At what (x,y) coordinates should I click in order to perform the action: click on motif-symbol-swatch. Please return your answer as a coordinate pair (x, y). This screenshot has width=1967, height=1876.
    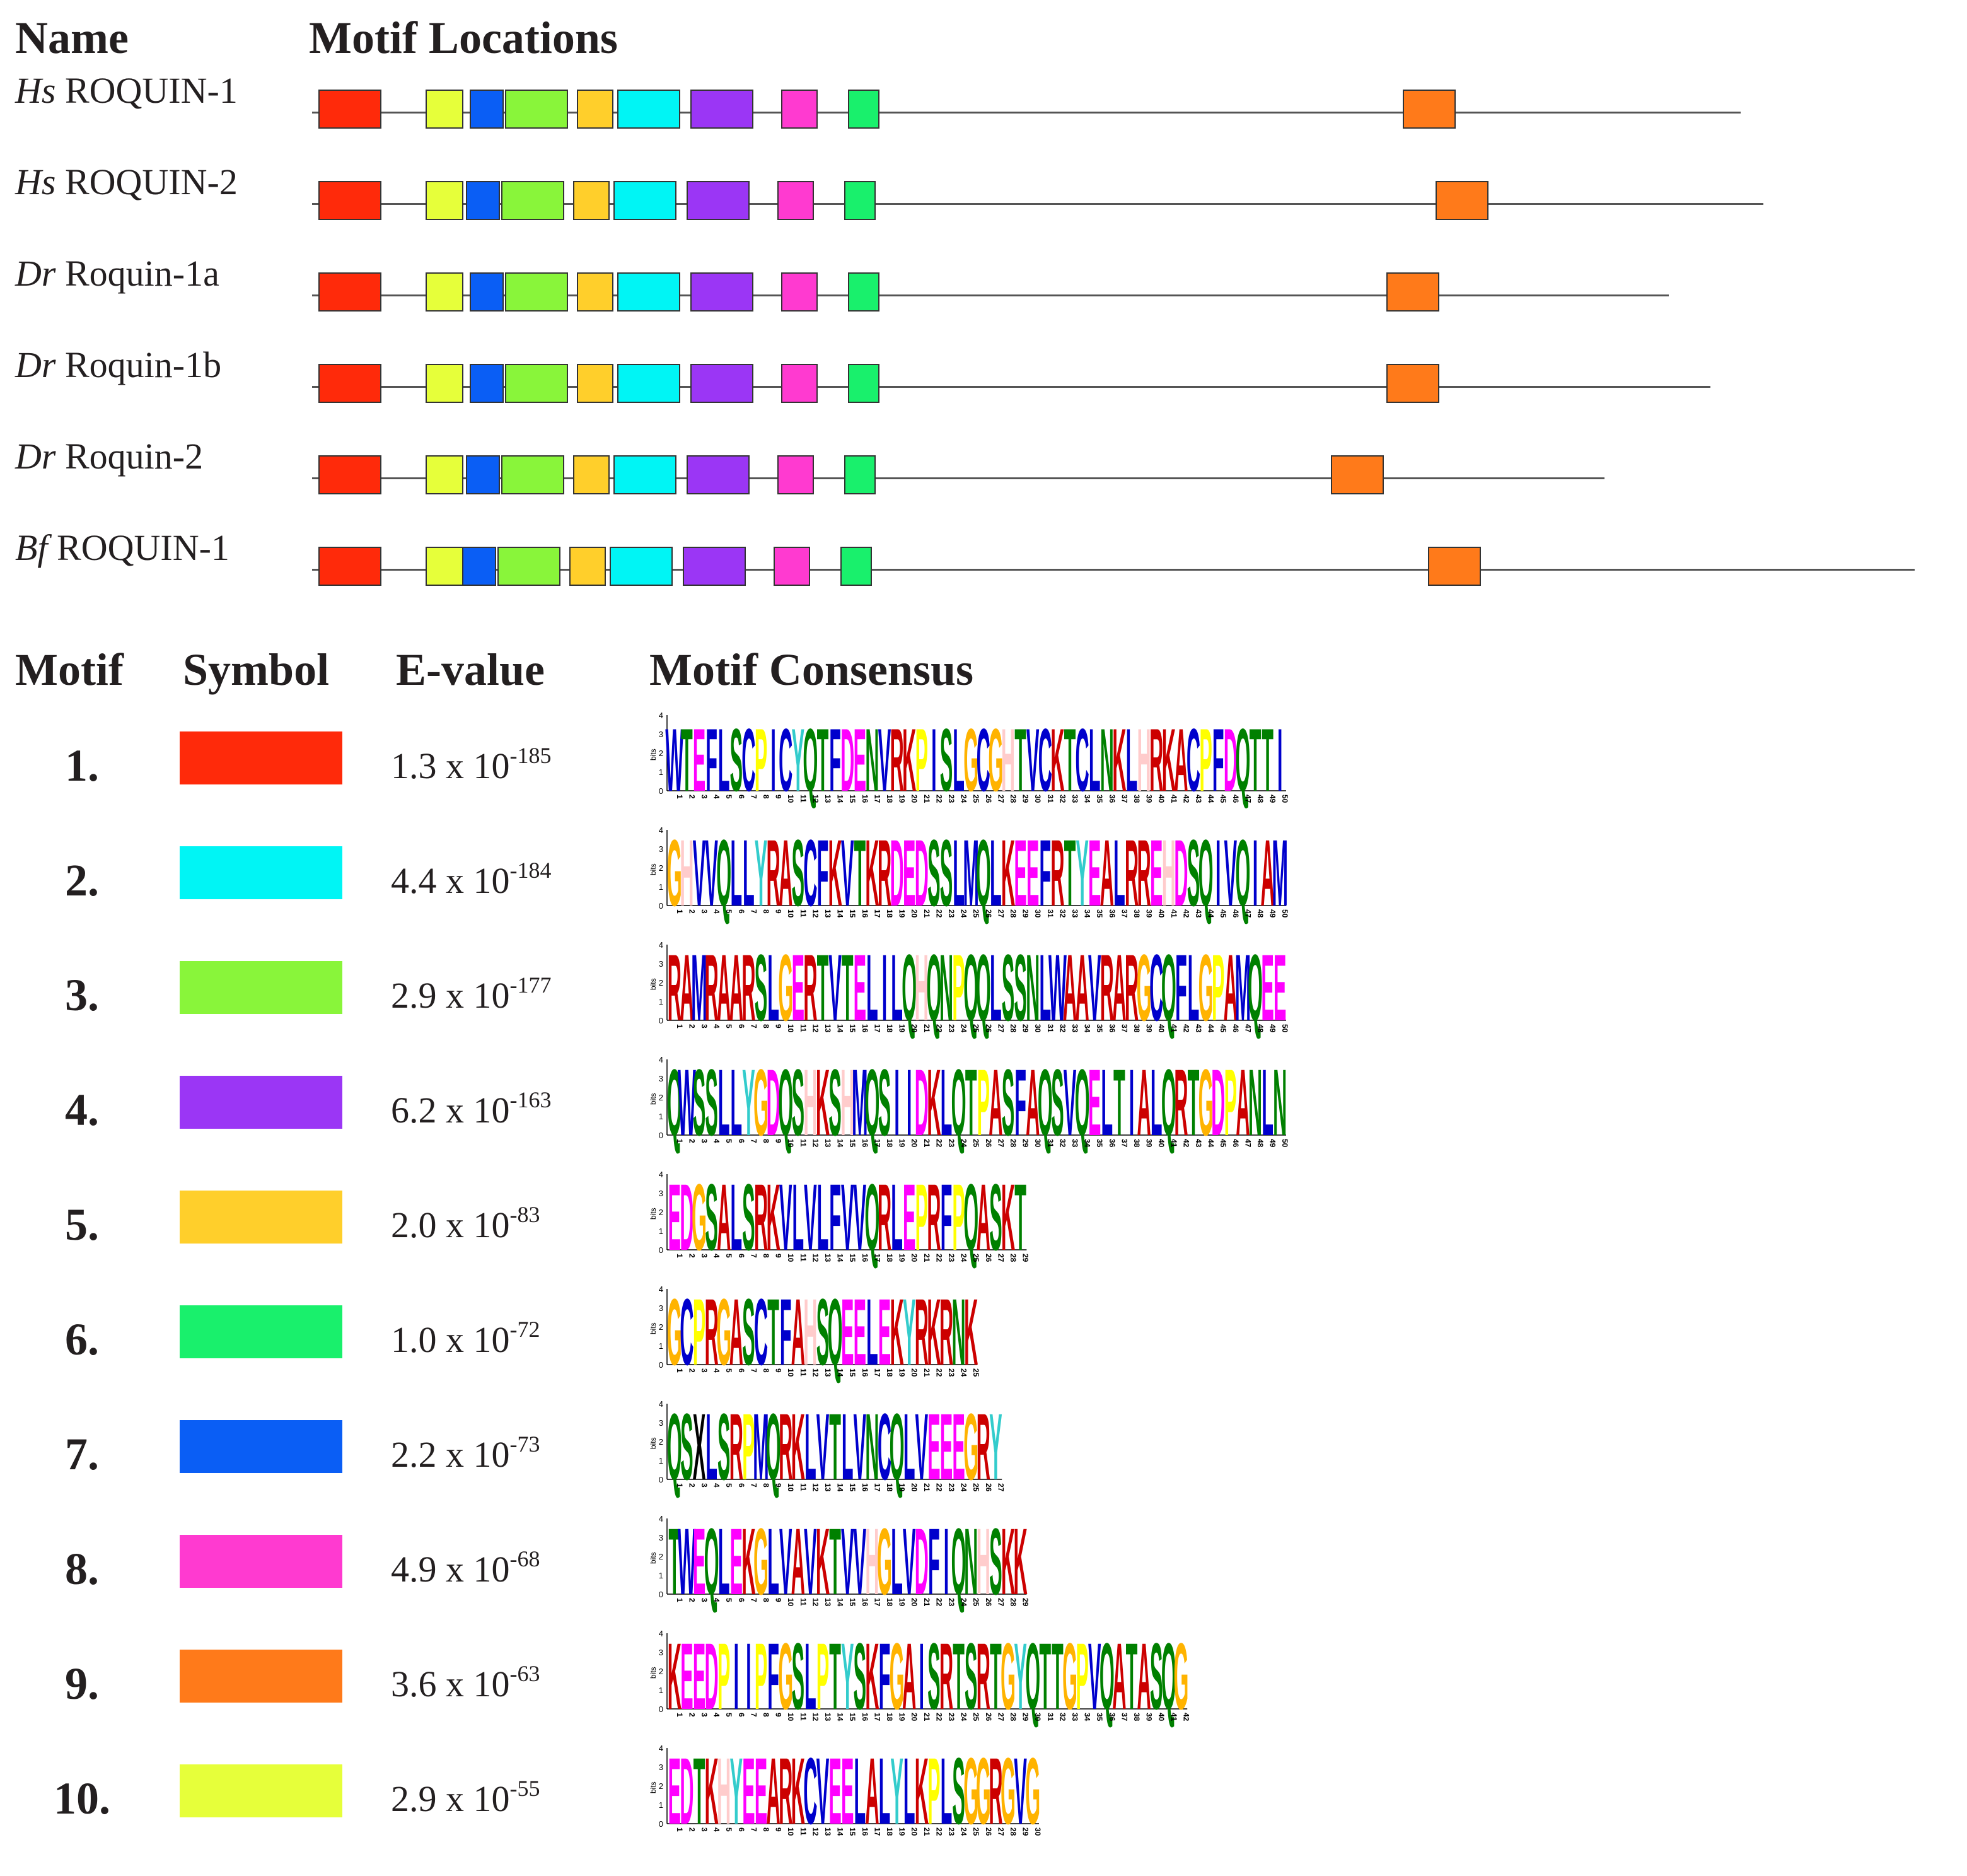
    Looking at the image, I should click on (261, 987).